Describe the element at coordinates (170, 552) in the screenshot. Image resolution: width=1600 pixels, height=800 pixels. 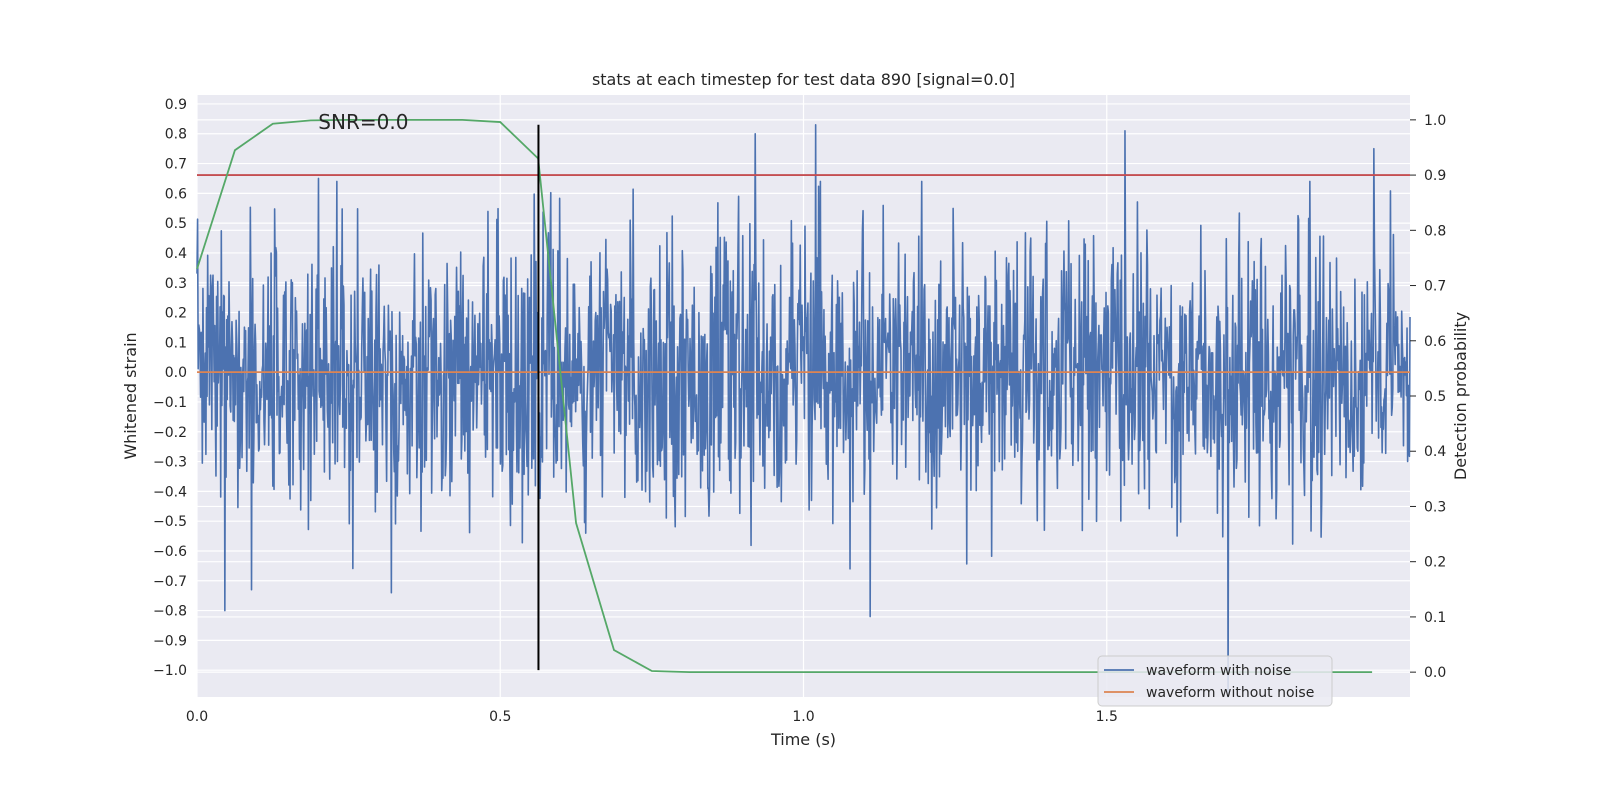
I see `y-tick-label: −0.6` at that location.